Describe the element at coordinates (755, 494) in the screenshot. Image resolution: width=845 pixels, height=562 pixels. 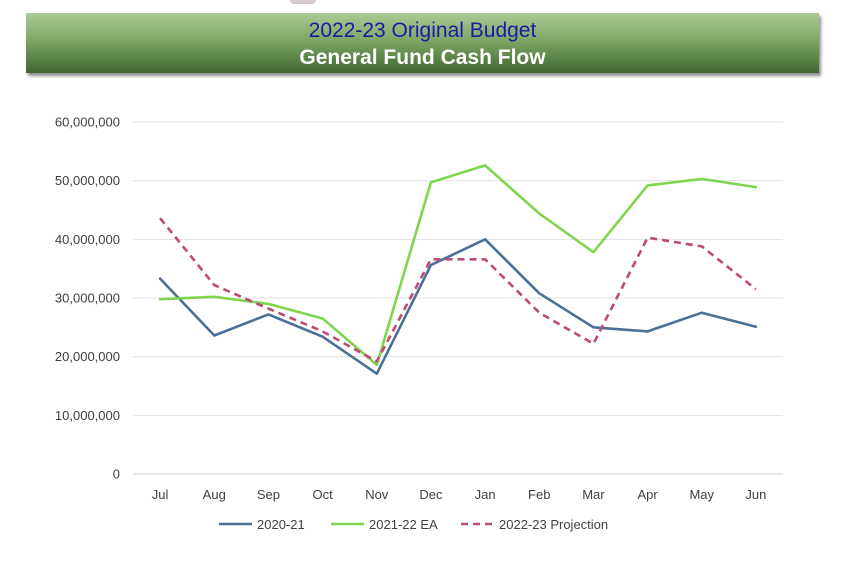
I see `x-tick-label: Jun` at that location.